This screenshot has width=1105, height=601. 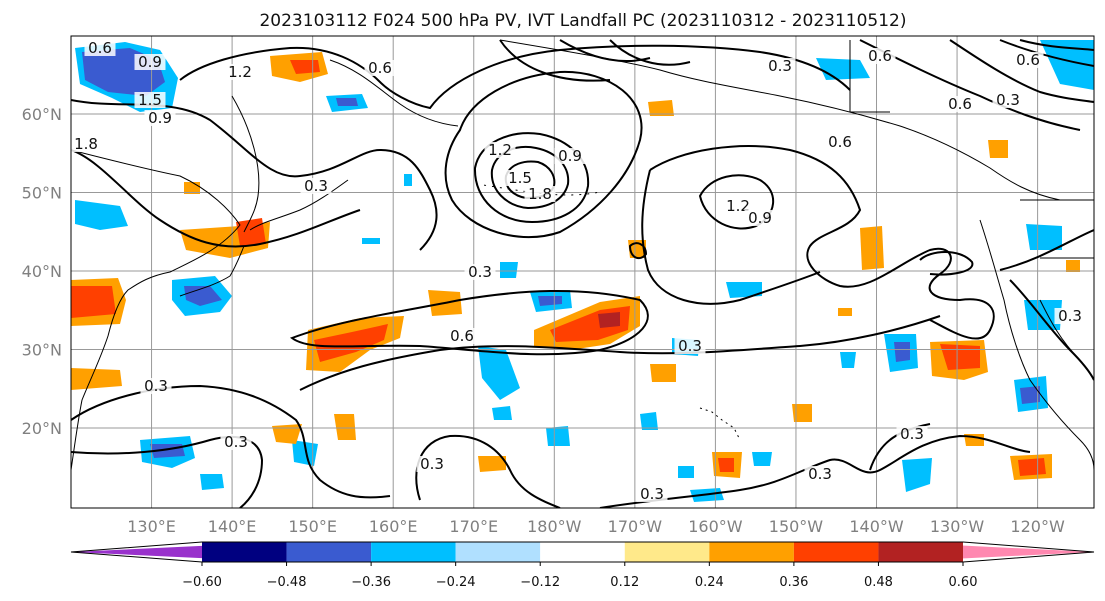 What do you see at coordinates (1036, 345) in the screenshot?
I see `north-america-coast` at bounding box center [1036, 345].